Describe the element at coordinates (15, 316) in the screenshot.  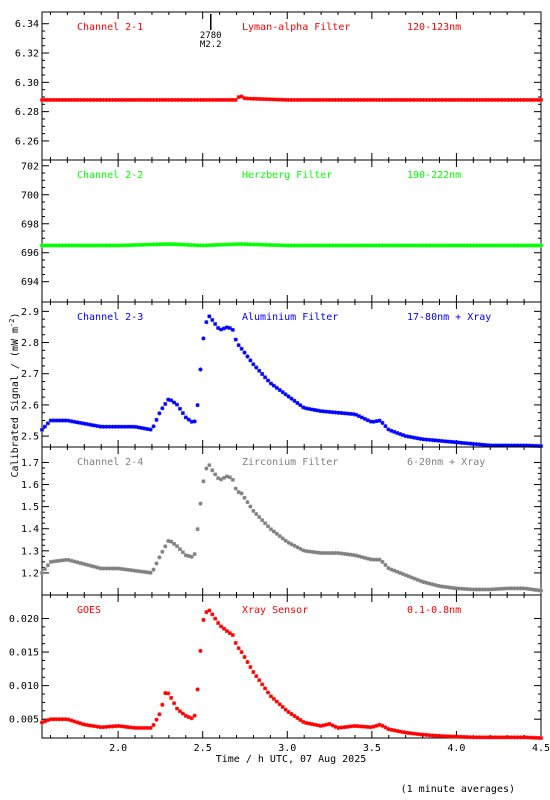
I see `y-axis-label-end: )` at that location.